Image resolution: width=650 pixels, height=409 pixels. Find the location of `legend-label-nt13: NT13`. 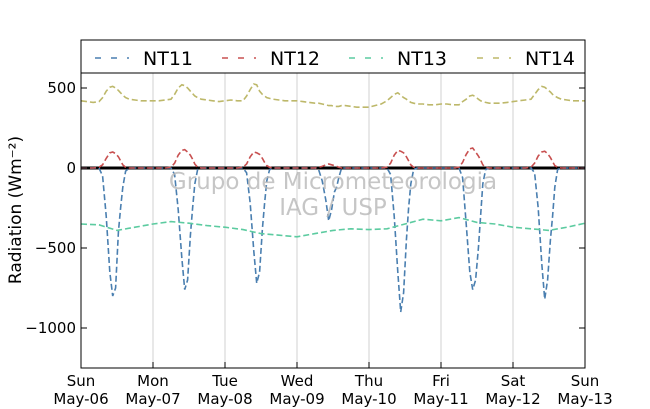

legend-label-nt13: NT13 is located at coordinates (422, 59).